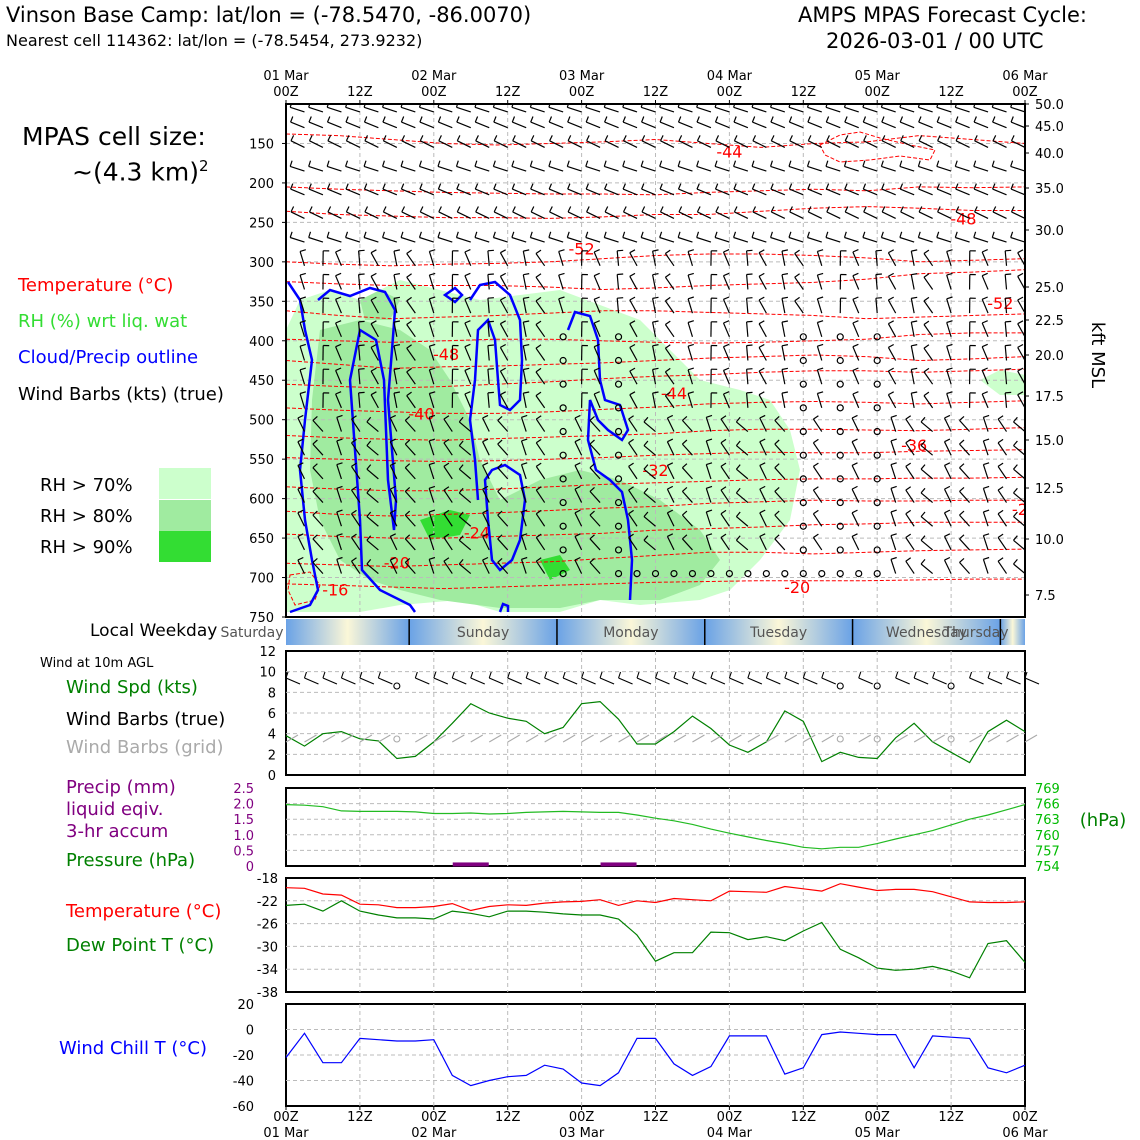  I want to click on top-hour-label: 12Z, so click(656, 92).